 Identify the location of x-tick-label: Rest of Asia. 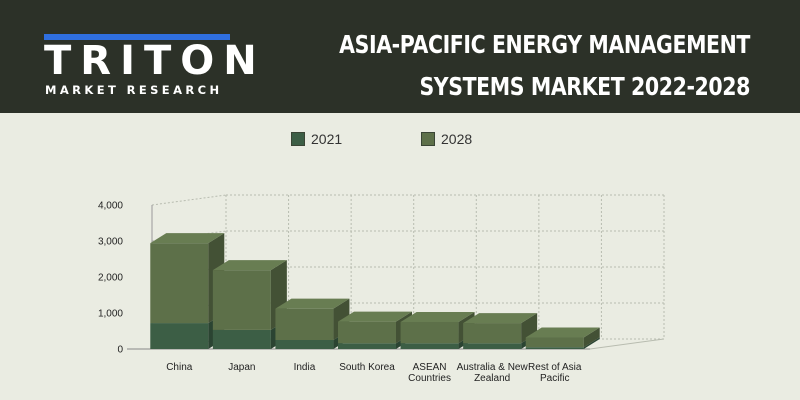
(555, 367).